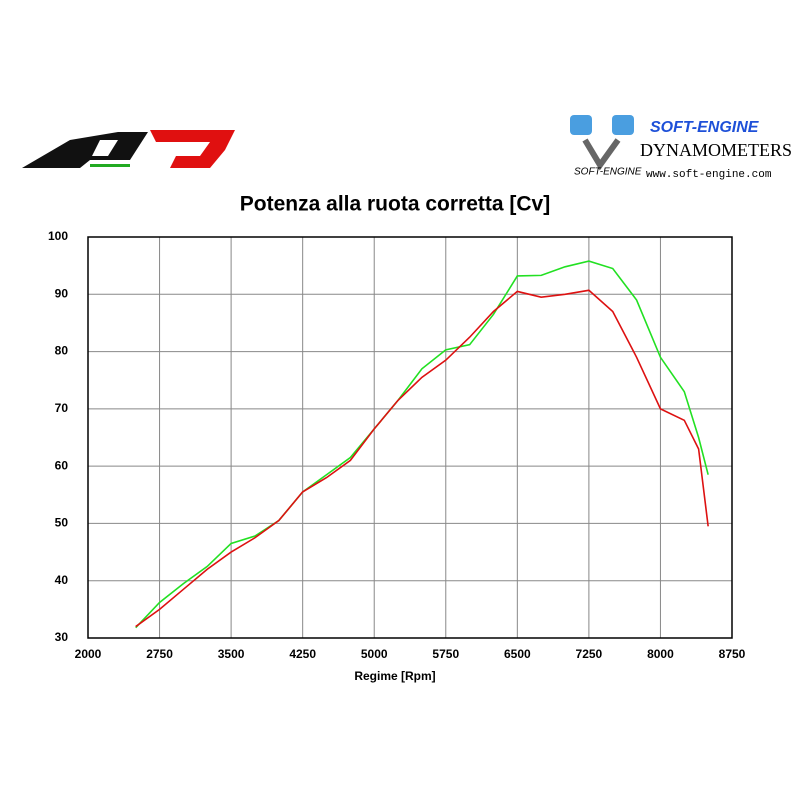 The height and width of the screenshot is (805, 800). Describe the element at coordinates (302, 654) in the screenshot. I see `x-tick-label: 4250` at that location.